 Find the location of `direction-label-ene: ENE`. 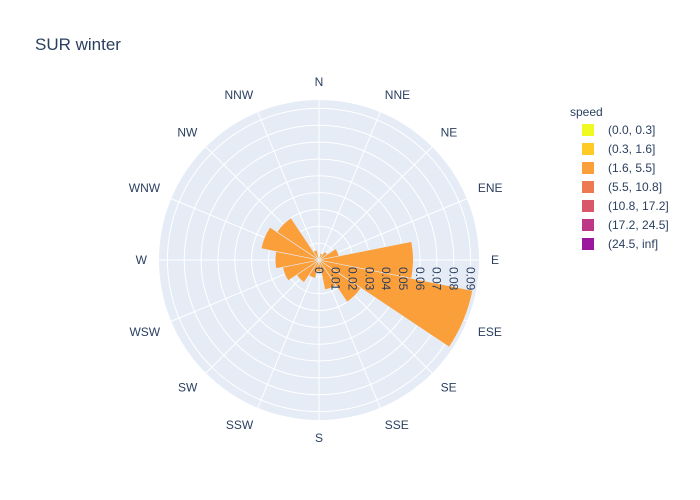

direction-label-ene: ENE is located at coordinates (490, 188).